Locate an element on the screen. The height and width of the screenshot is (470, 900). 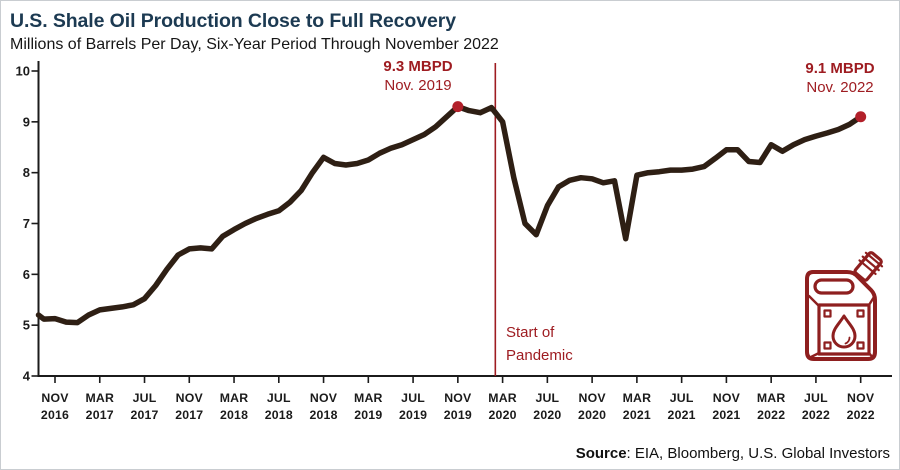
y-tick-label: 4 is located at coordinates (27, 376).